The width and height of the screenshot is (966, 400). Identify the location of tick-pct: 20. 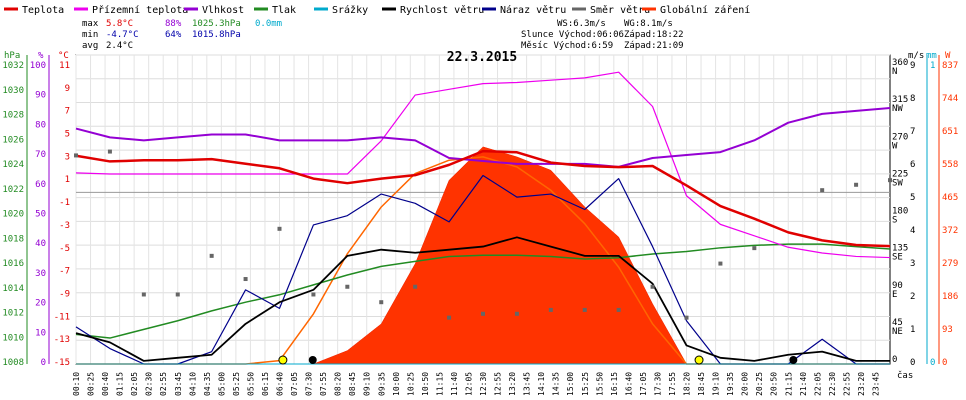
(40, 304).